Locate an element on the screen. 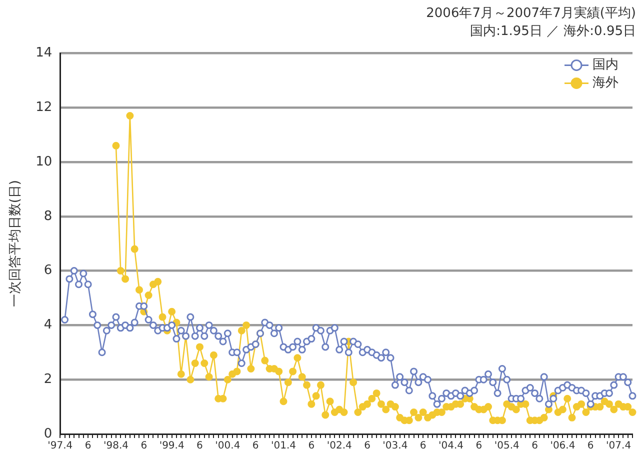 Image resolution: width=638 pixels, height=454 pixels. y-tick-label: 0 is located at coordinates (48, 434).